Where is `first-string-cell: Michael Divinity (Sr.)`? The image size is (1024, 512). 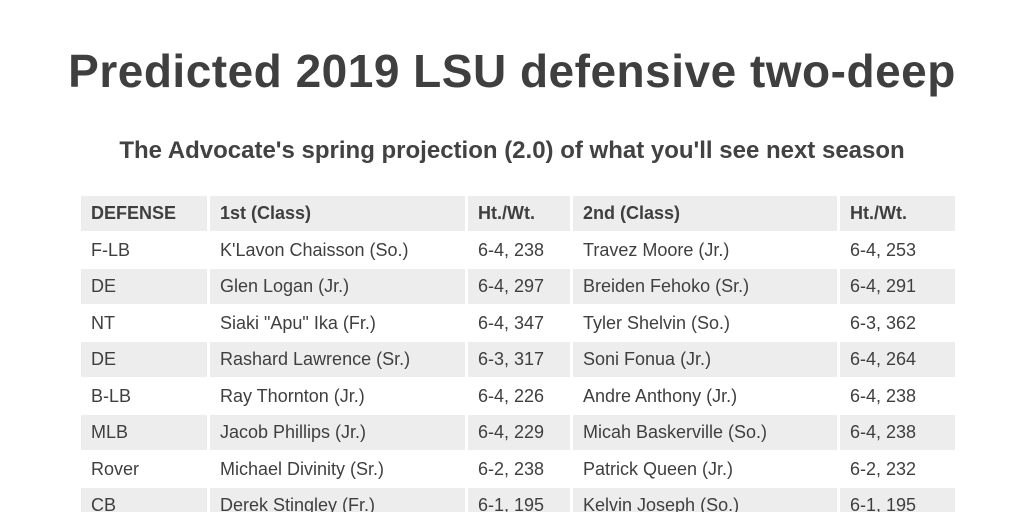
first-string-cell: Michael Divinity (Sr.) is located at coordinates (337, 468).